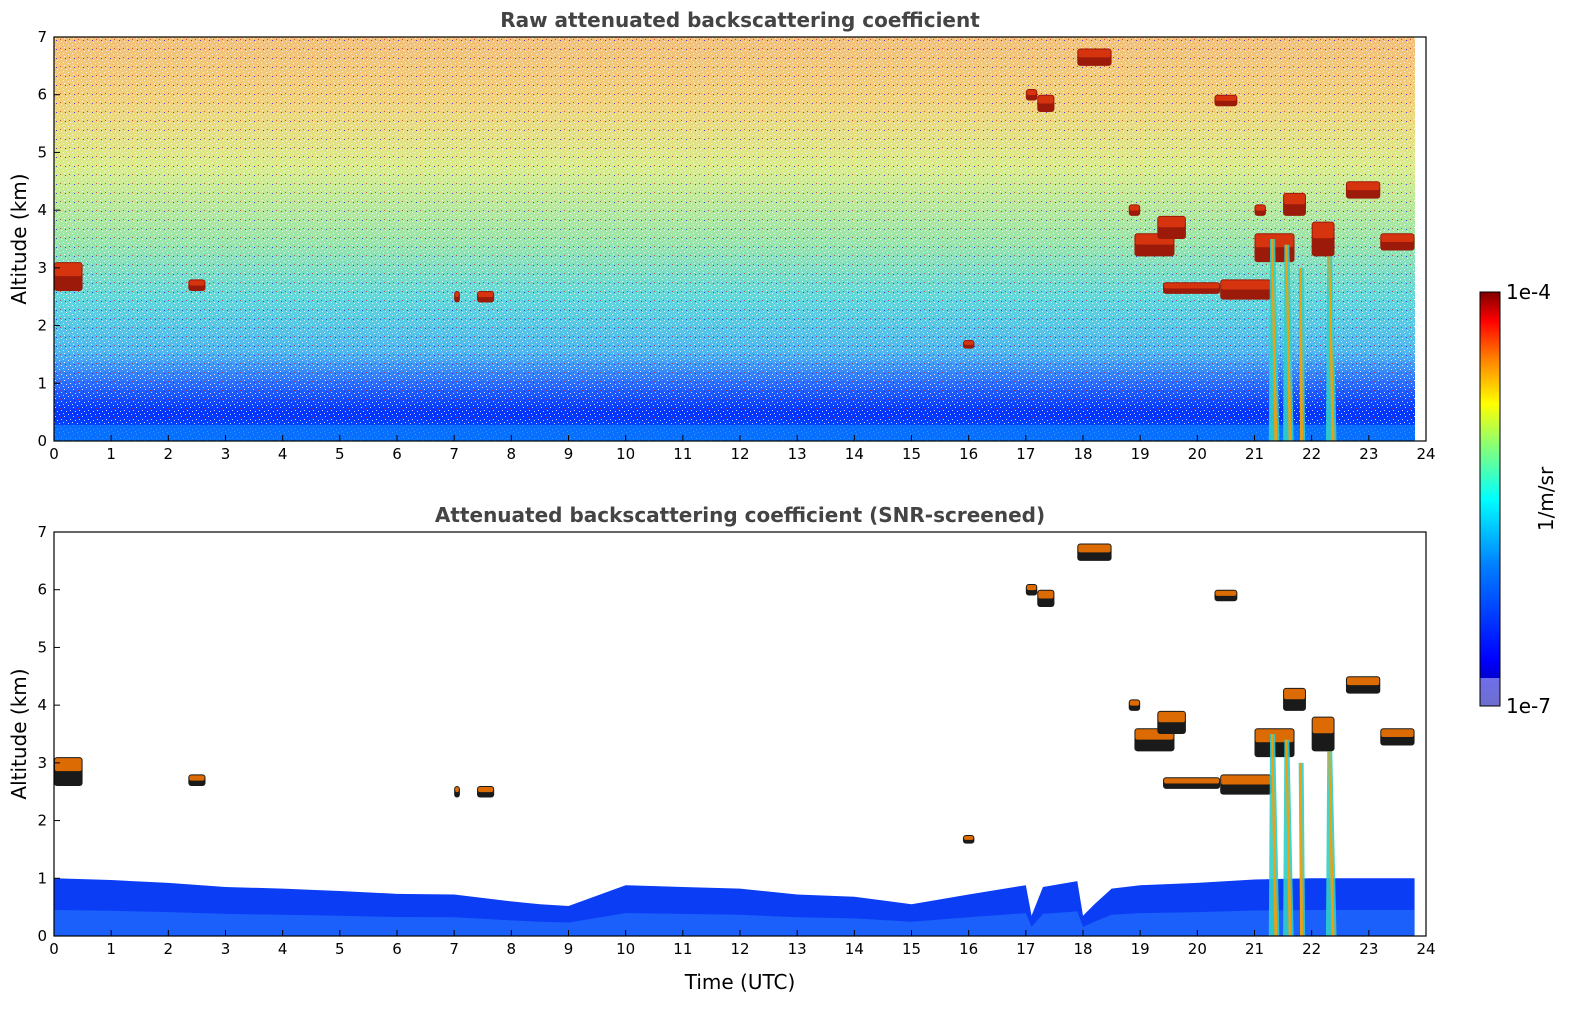  What do you see at coordinates (1197, 949) in the screenshot?
I see `x-tick-label: 20` at bounding box center [1197, 949].